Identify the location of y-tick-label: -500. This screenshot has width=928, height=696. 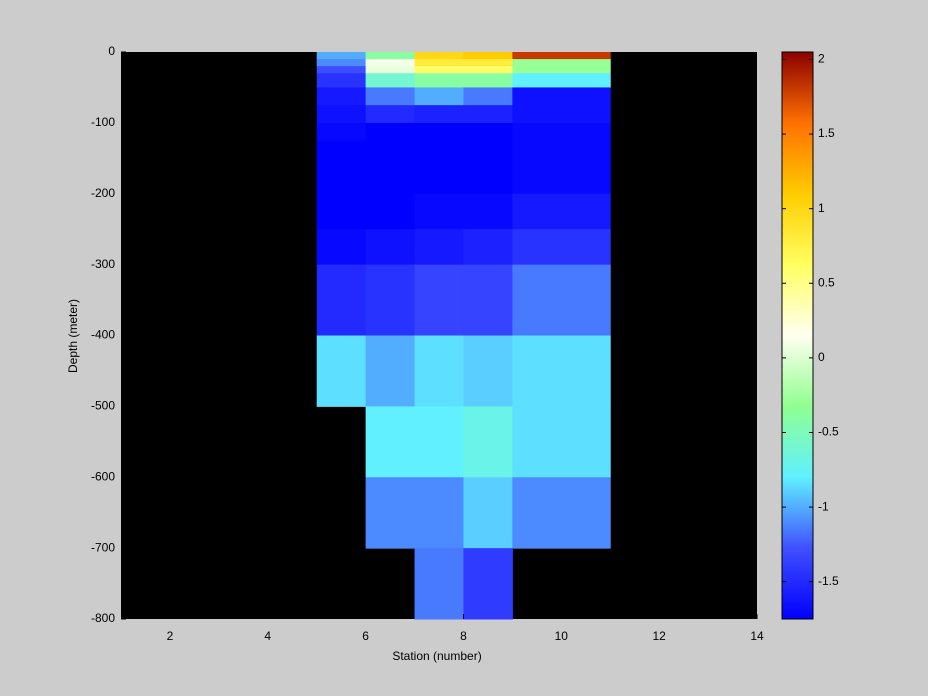
(103, 406).